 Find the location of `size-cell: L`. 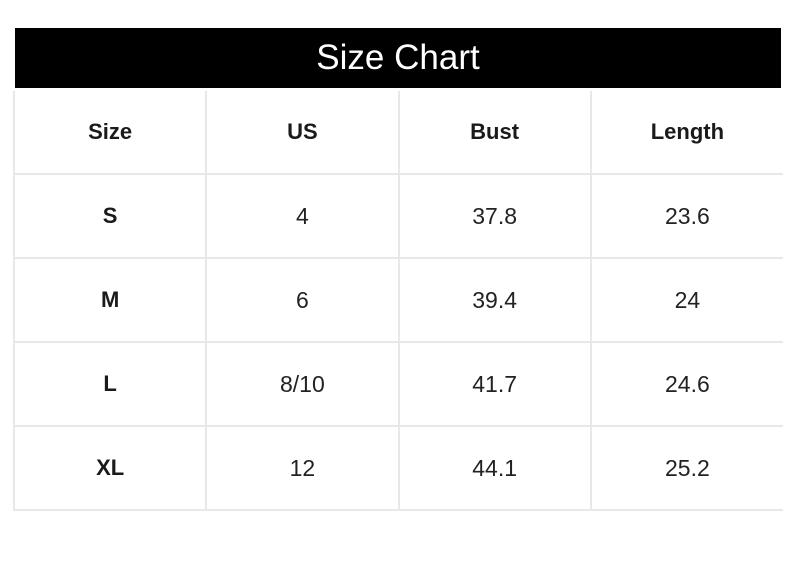

size-cell: L is located at coordinates (110, 384).